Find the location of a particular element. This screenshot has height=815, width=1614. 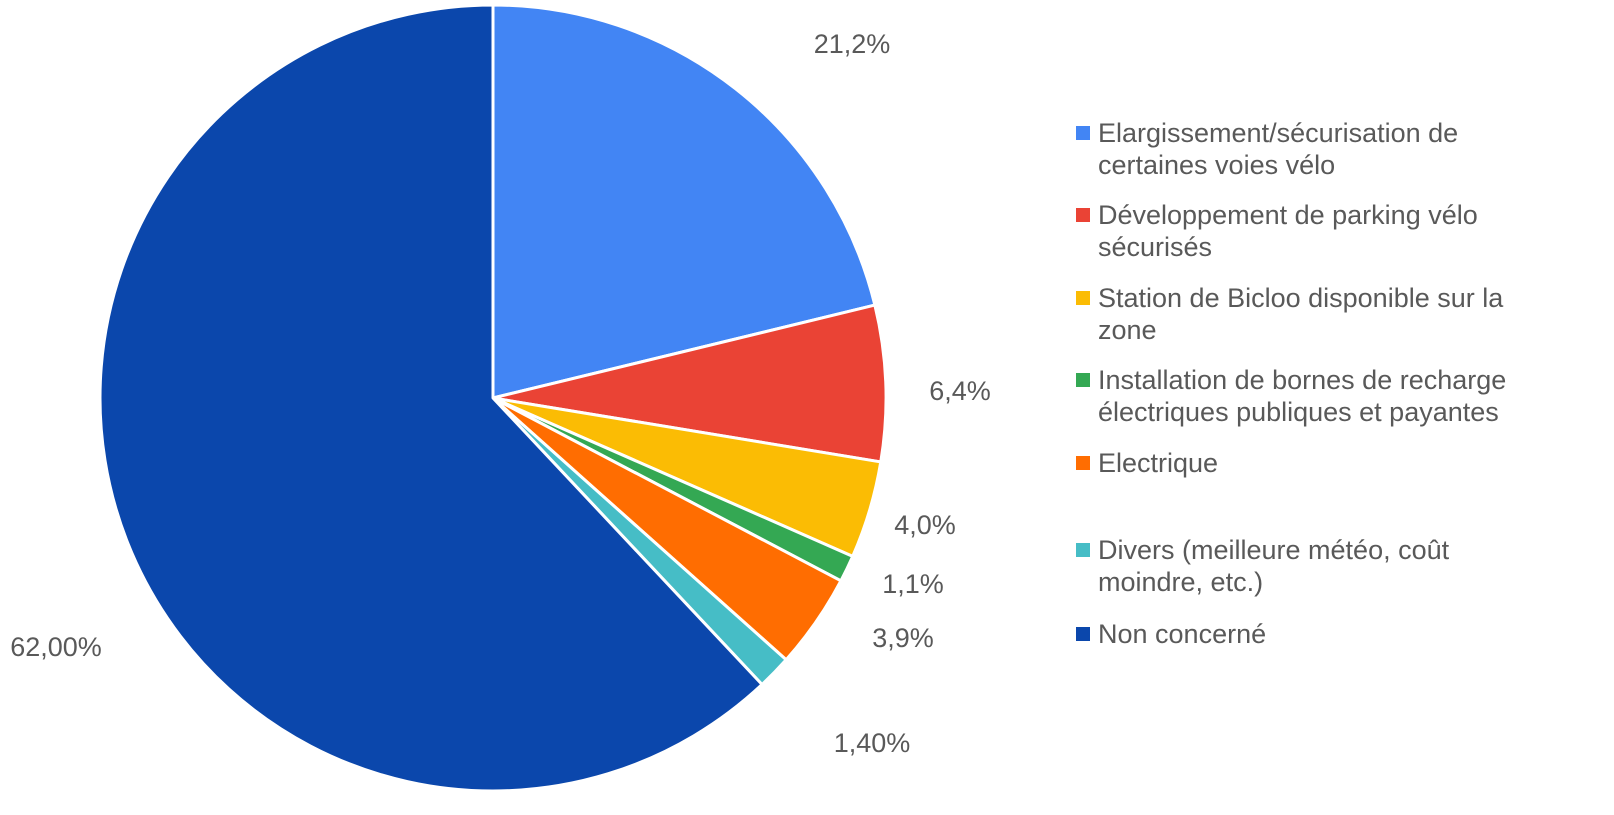

legend-label: Non concerné is located at coordinates (1182, 634).